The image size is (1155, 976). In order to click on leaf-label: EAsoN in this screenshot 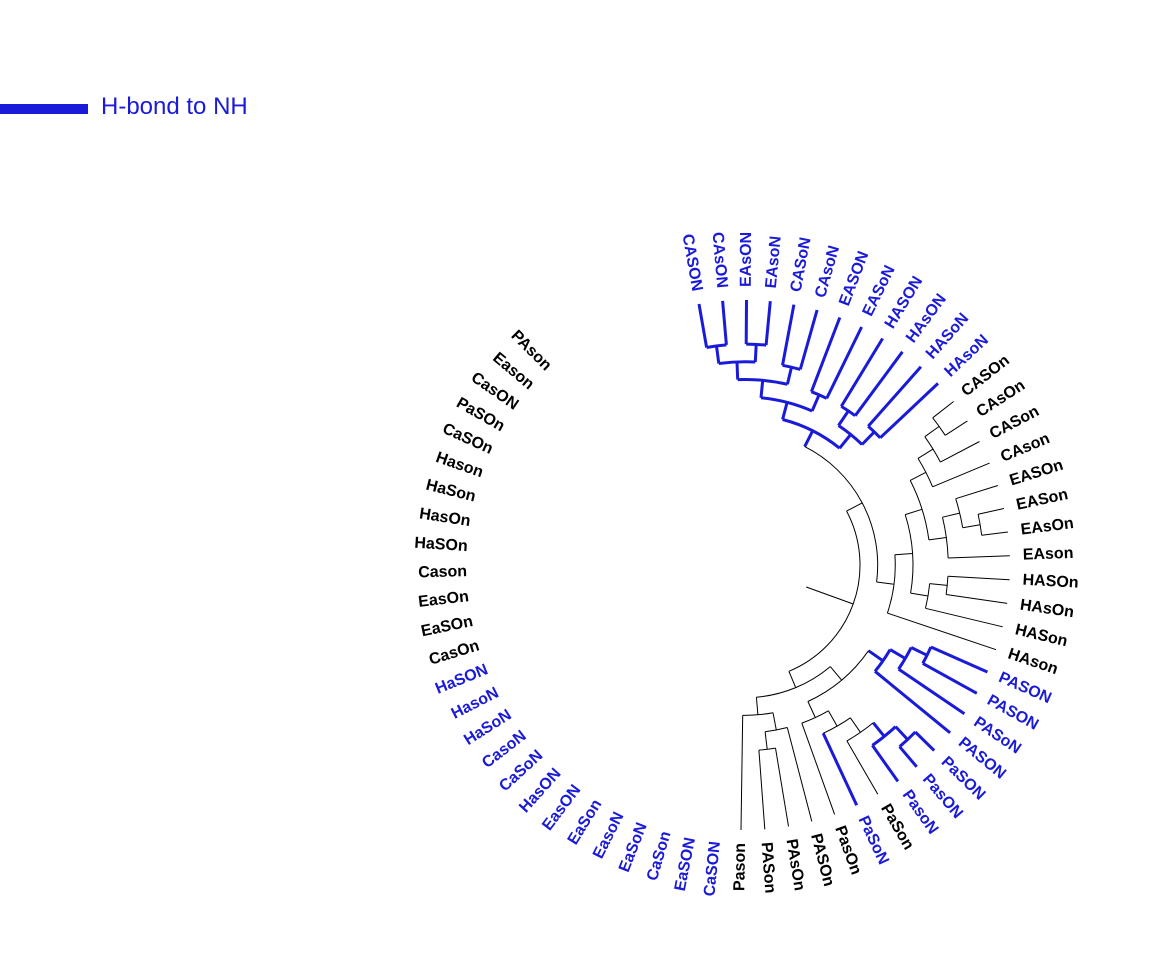, I will do `click(774, 262)`.